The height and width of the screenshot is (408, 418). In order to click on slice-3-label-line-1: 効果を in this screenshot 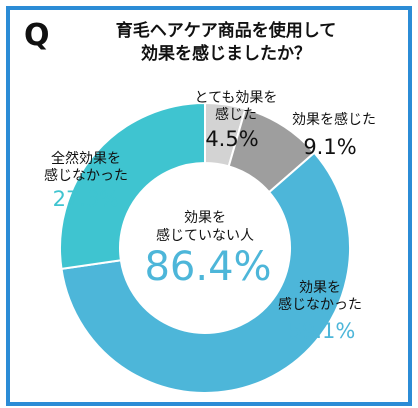, I will do `click(320, 288)`.